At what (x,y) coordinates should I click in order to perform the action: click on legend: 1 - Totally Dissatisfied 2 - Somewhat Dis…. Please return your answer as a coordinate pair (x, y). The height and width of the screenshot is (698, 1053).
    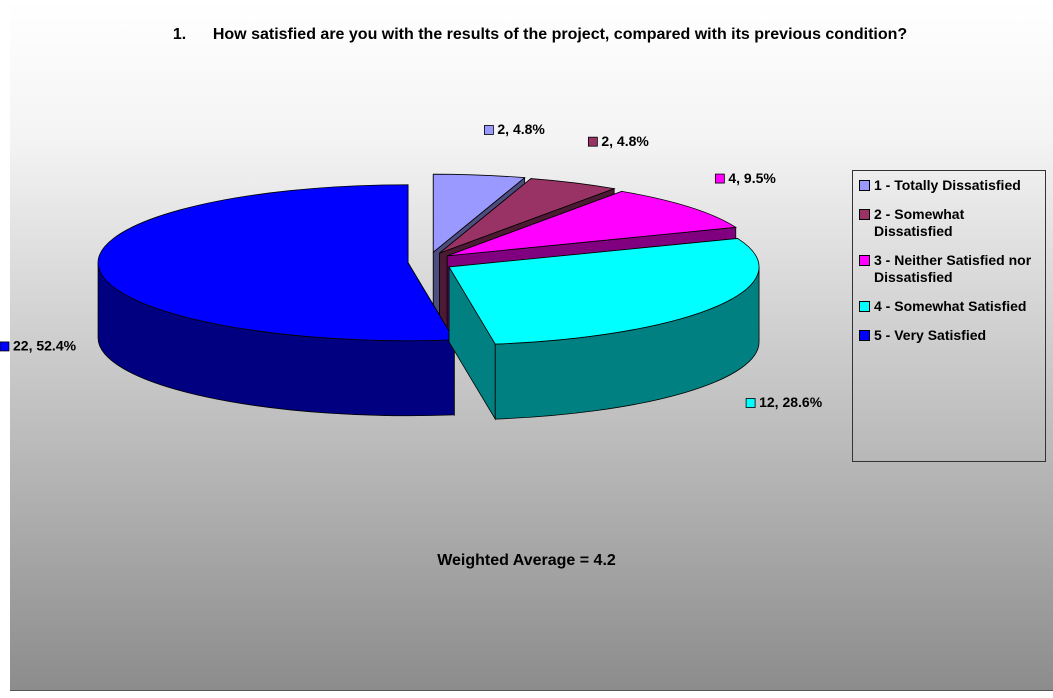
    Looking at the image, I should click on (949, 316).